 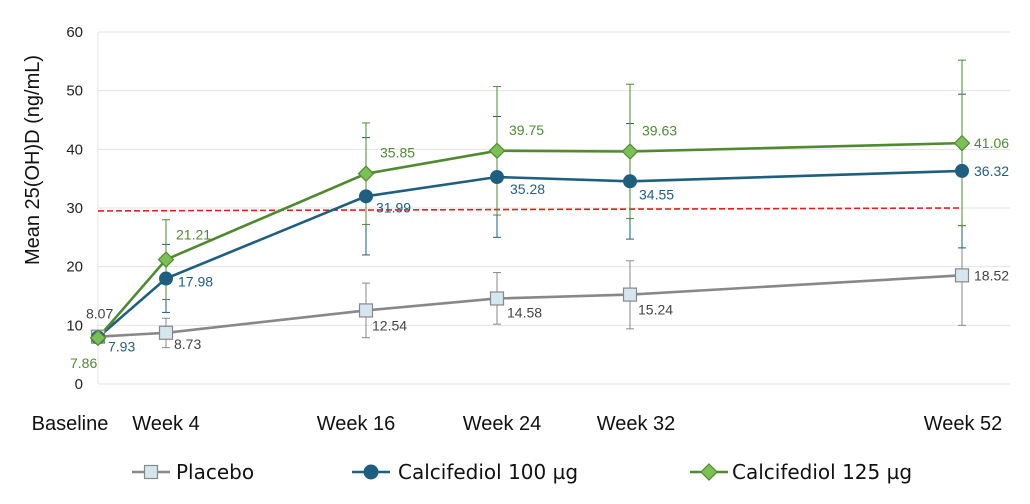 I want to click on y-tick-label: 0, so click(x=79, y=384).